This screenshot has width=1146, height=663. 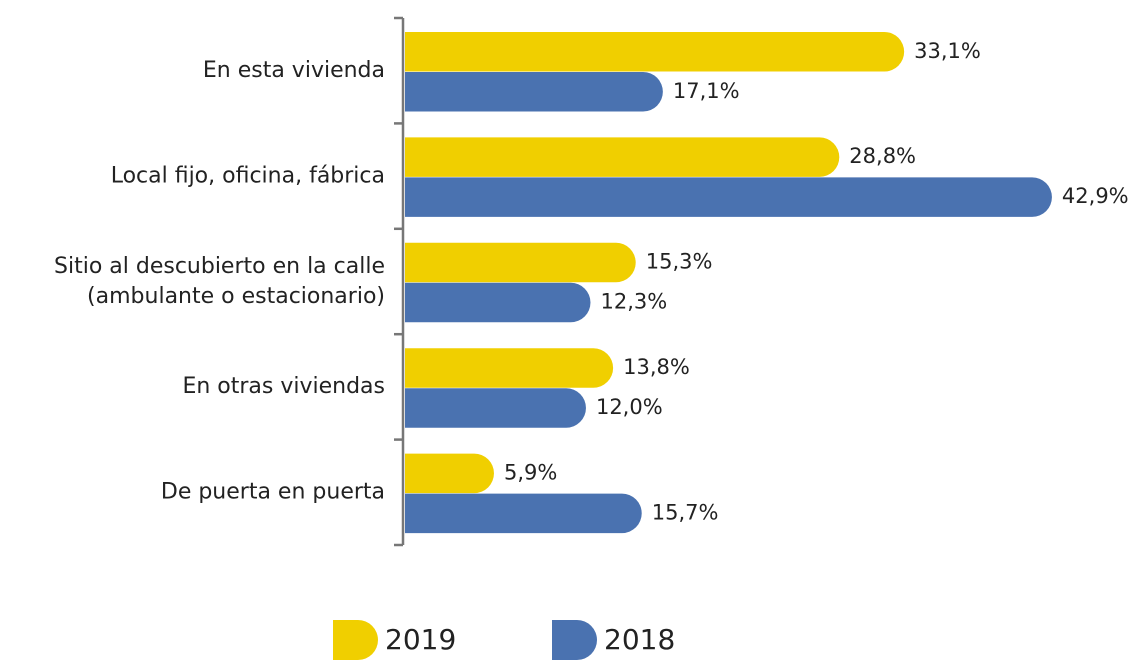 What do you see at coordinates (882, 156) in the screenshot?
I see `value-label: 28,8%` at bounding box center [882, 156].